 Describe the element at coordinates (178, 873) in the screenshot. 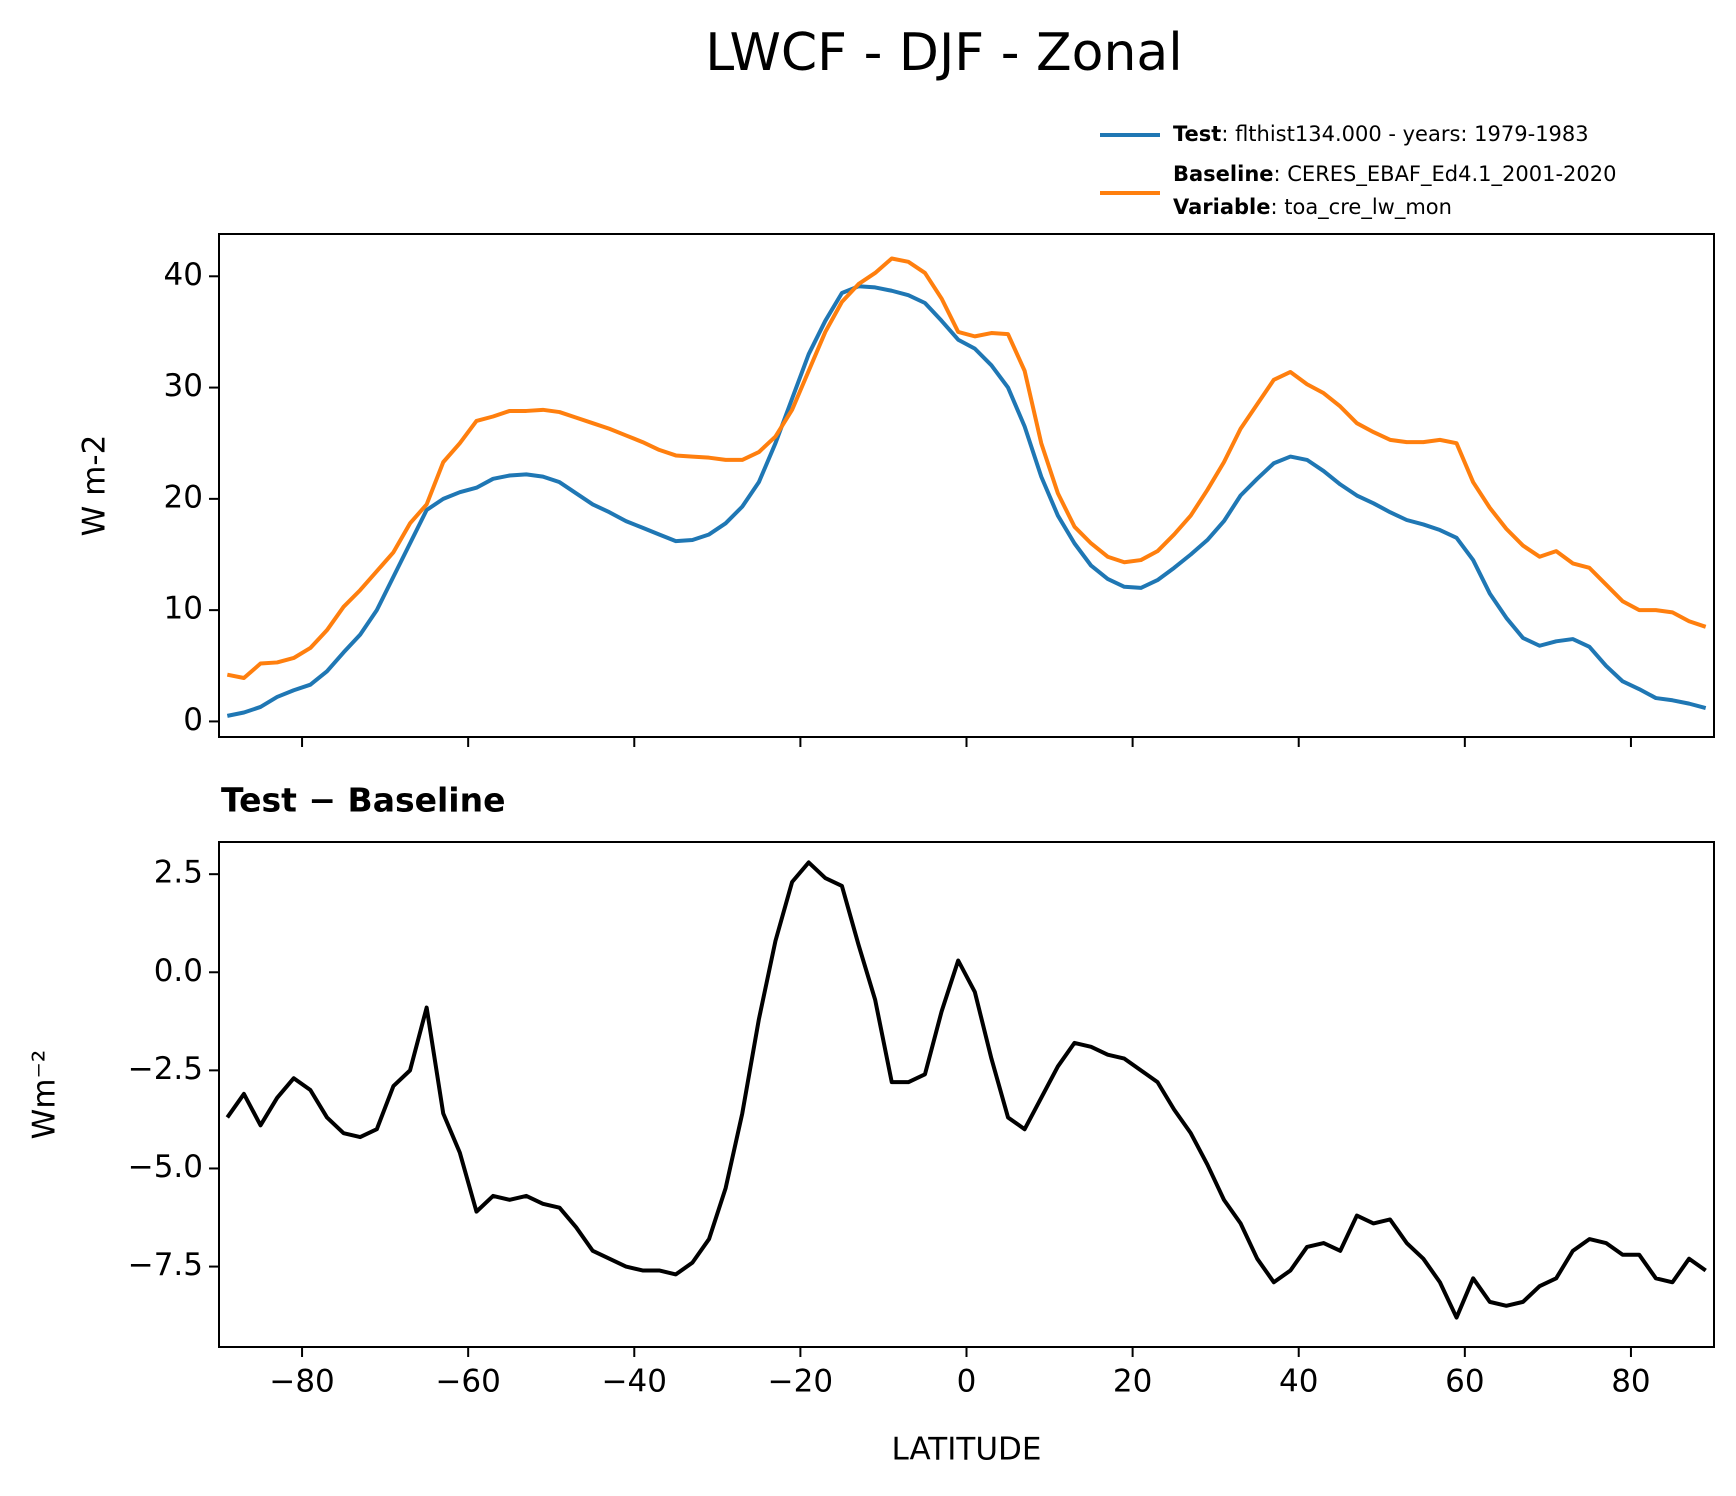

I see `y-tick-label: 2.5` at that location.